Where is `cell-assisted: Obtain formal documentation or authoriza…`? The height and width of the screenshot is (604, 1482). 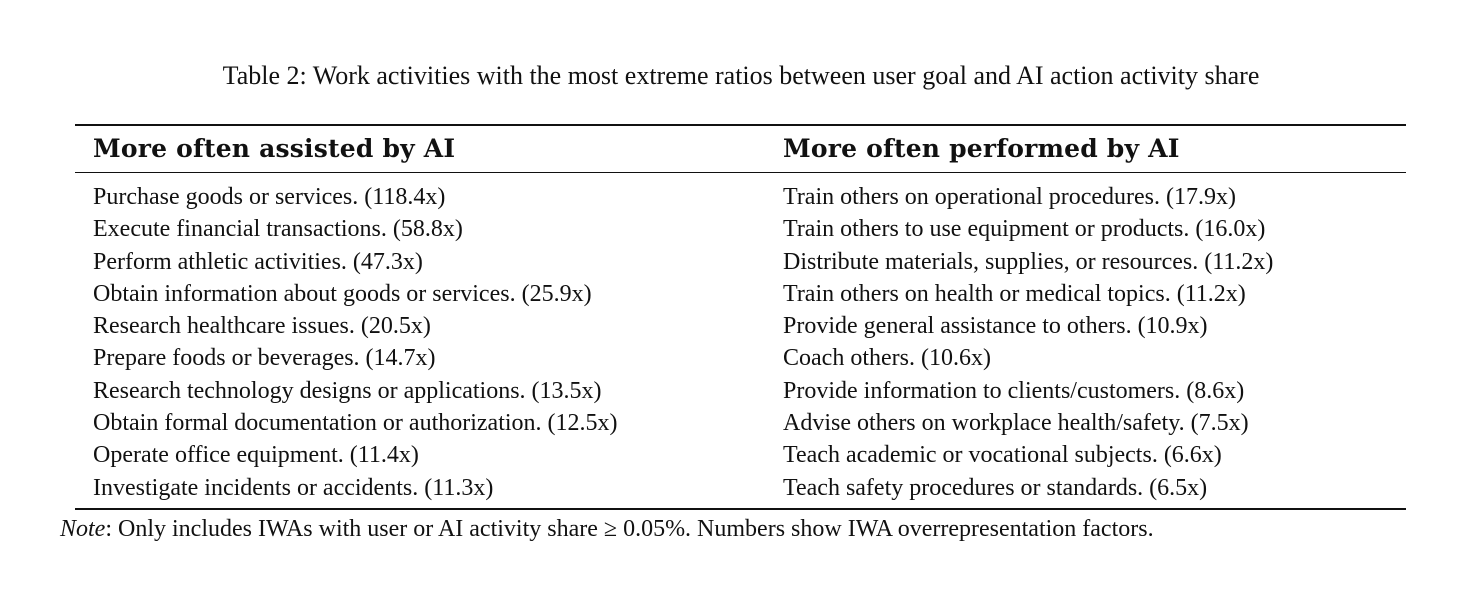 cell-assisted: Obtain formal documentation or authoriza… is located at coordinates (355, 423).